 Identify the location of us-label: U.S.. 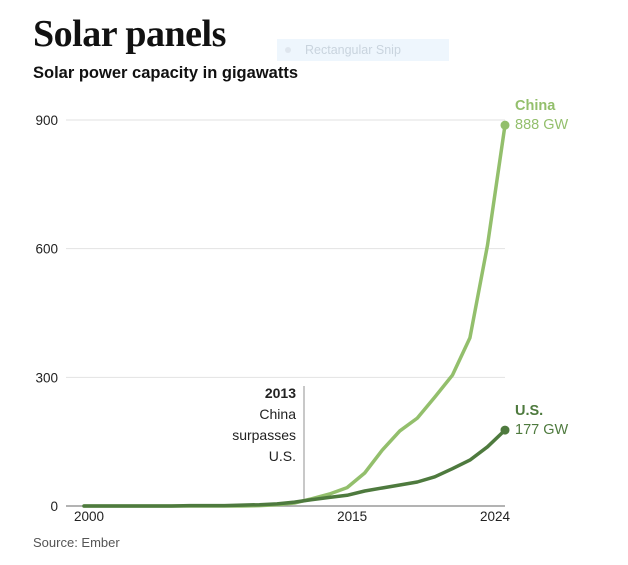
(529, 411).